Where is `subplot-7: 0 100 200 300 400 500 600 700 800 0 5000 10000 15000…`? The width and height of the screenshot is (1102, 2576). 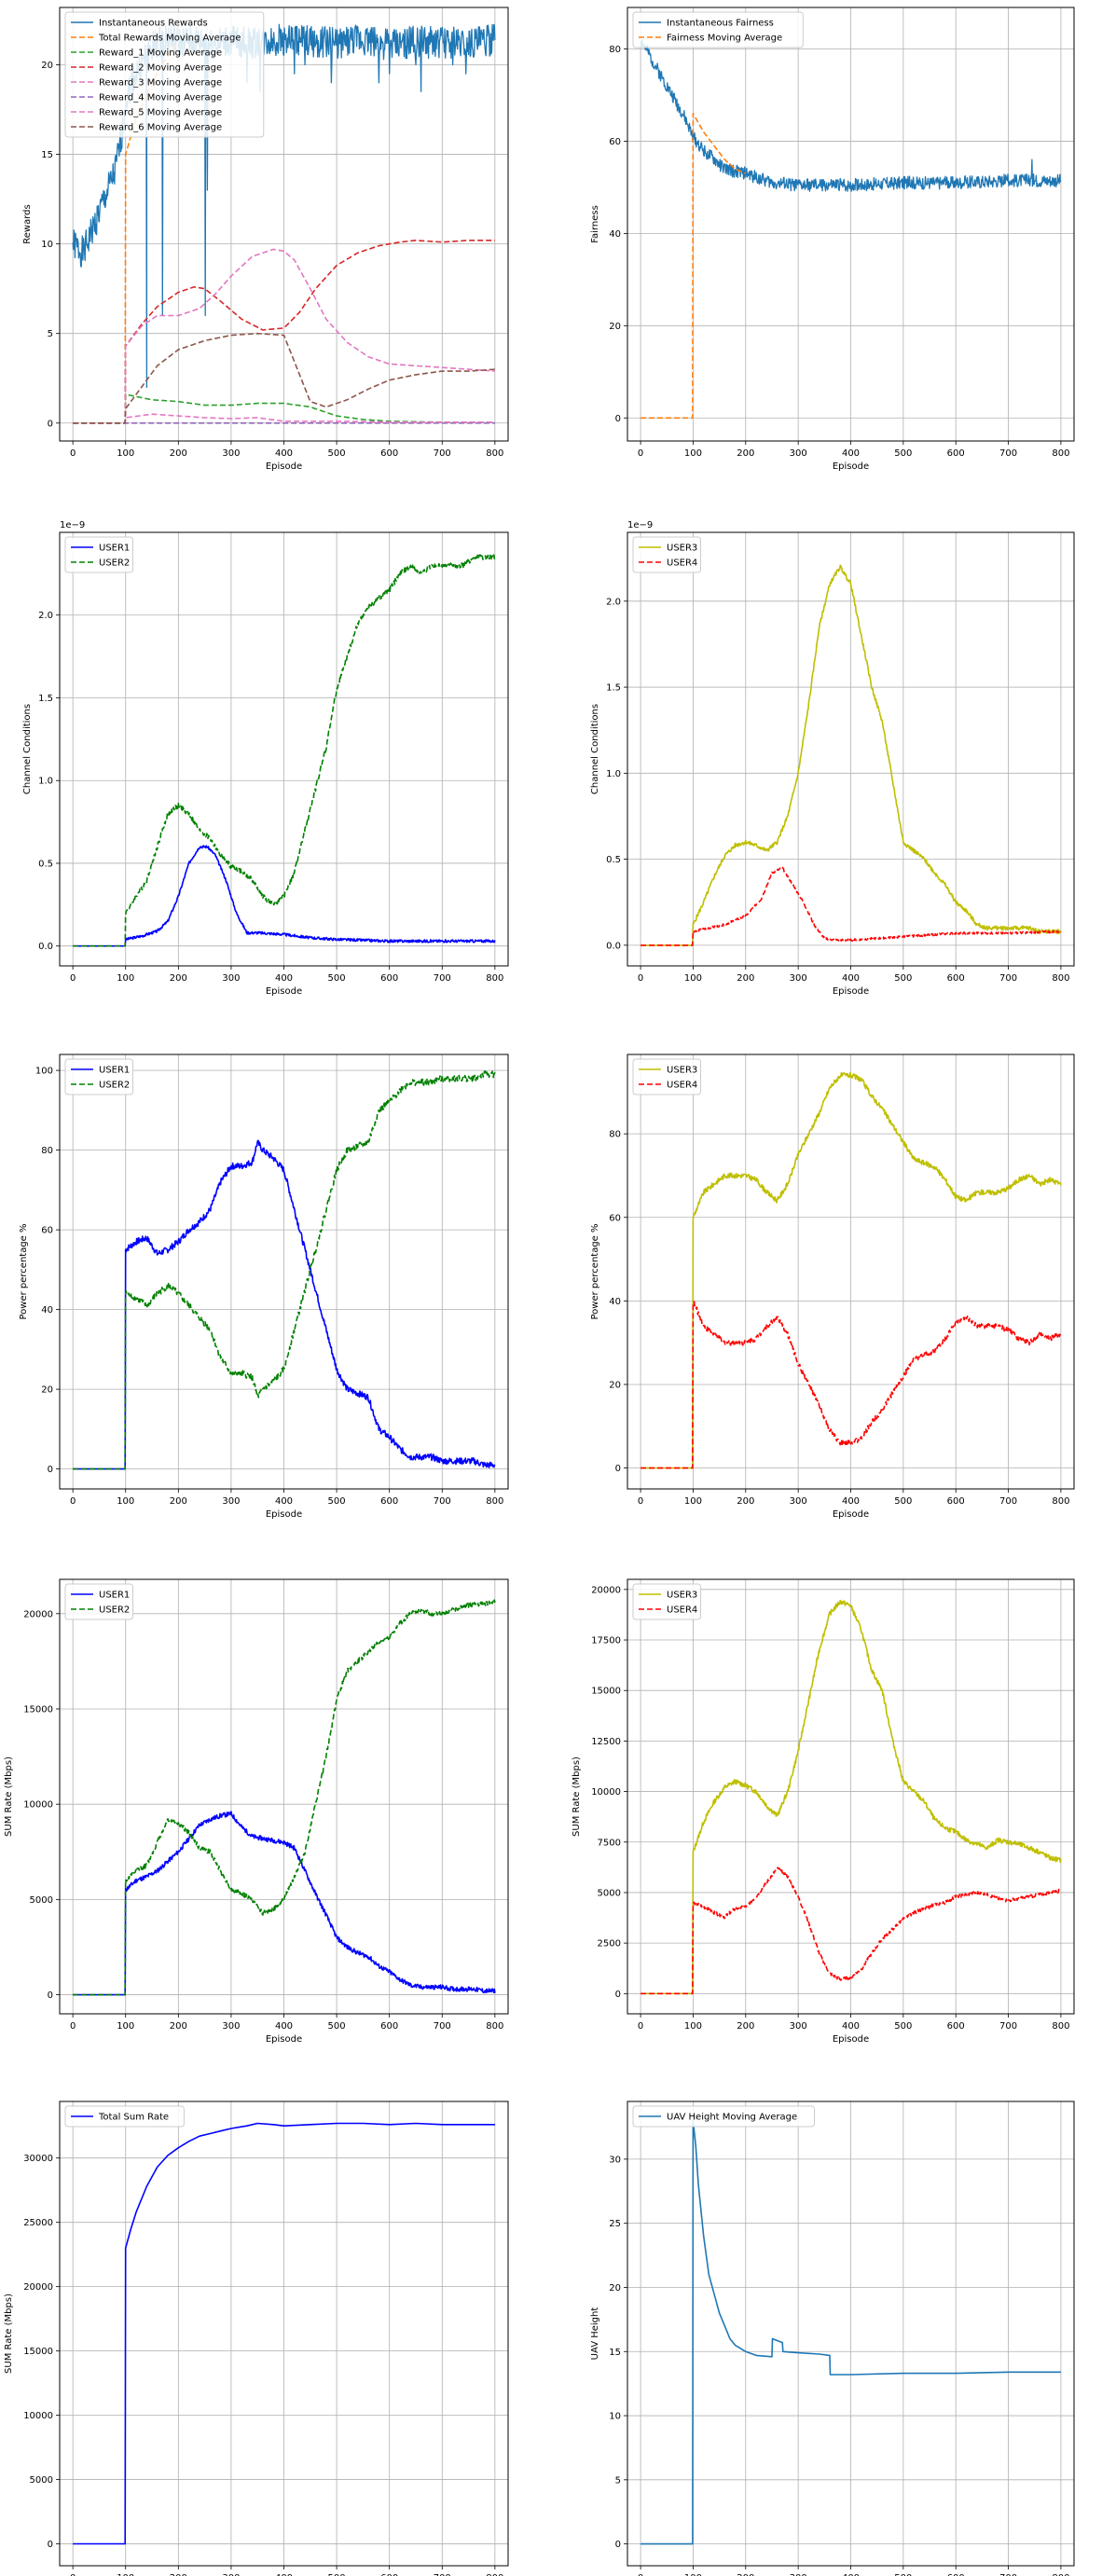 subplot-7: 0 100 200 300 400 500 600 700 800 0 5000 10000 15000… is located at coordinates (256, 1811).